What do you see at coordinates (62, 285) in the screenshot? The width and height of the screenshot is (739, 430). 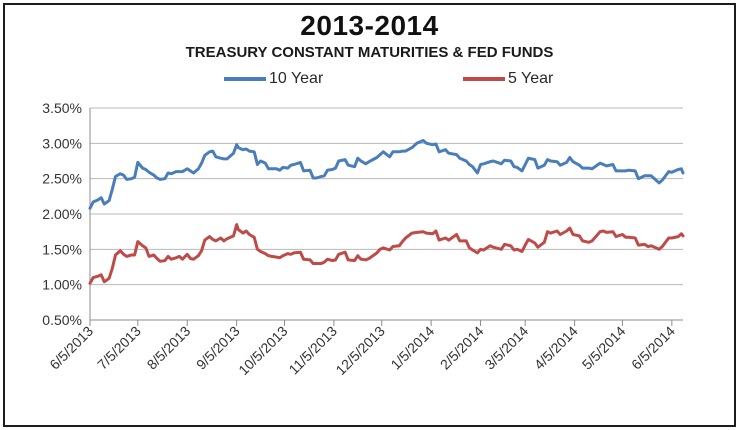 I see `y-tick-label: 1.00%` at bounding box center [62, 285].